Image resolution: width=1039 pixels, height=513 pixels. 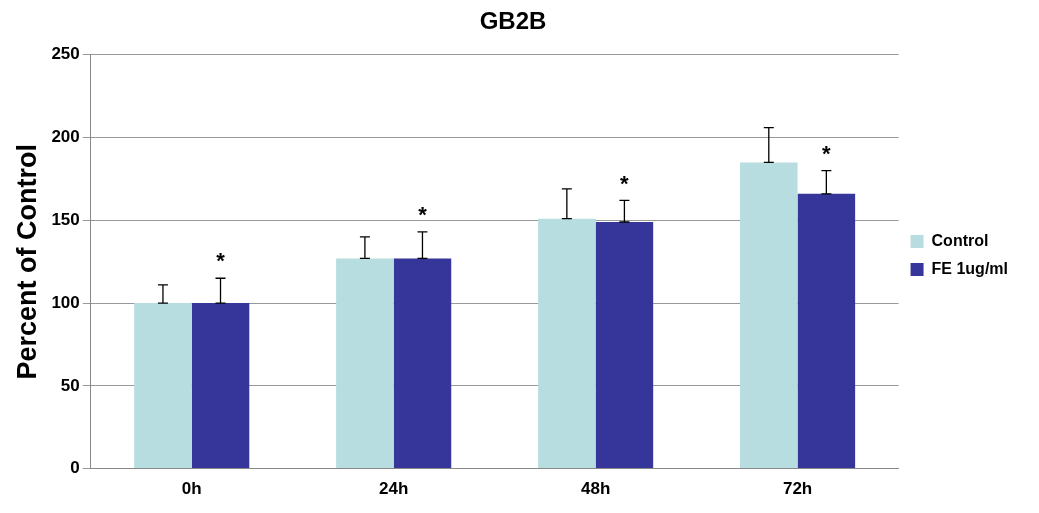 I want to click on y-tick-label: 50, so click(x=70, y=385).